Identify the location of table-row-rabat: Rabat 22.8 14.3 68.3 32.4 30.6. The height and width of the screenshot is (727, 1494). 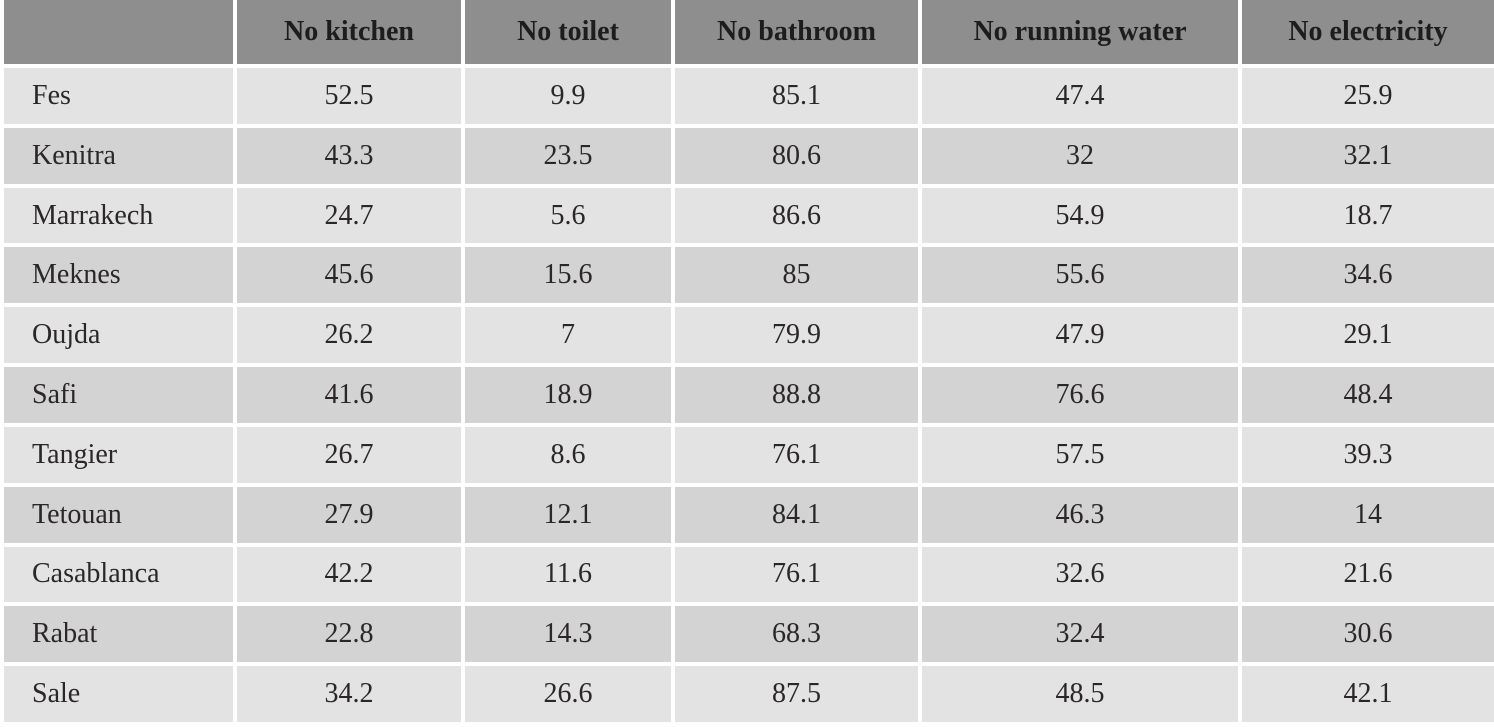
(749, 634).